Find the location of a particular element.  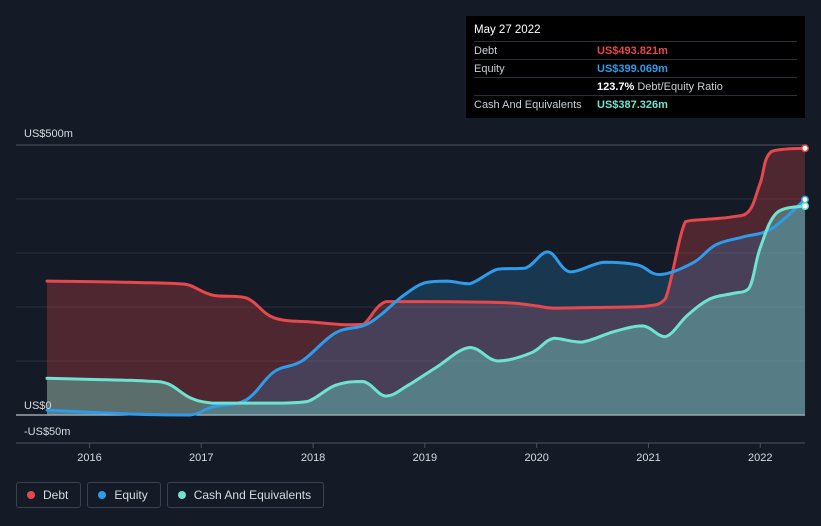

tooltip-date: May 27 2022 is located at coordinates (507, 30).